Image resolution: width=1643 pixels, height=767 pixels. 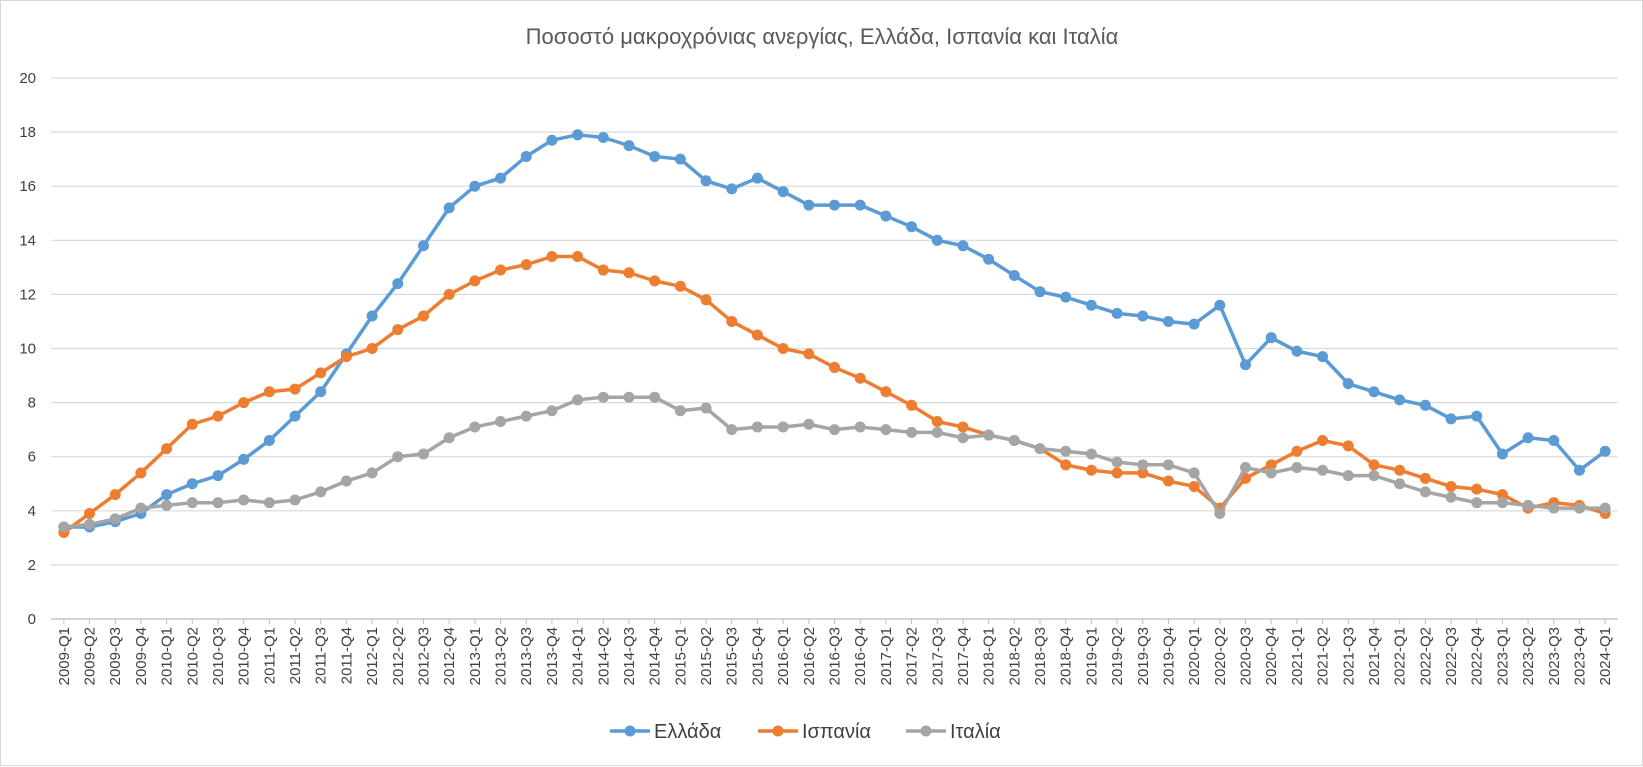 I want to click on y-tick-label: 0, so click(x=32, y=619).